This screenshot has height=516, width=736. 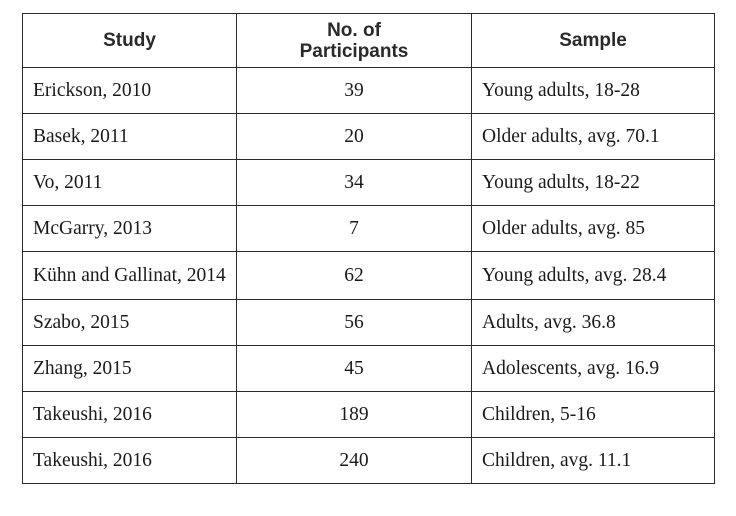 I want to click on table-row: Zhang, 2015 45 Adolescents, avg. 16.9, so click(x=368, y=368).